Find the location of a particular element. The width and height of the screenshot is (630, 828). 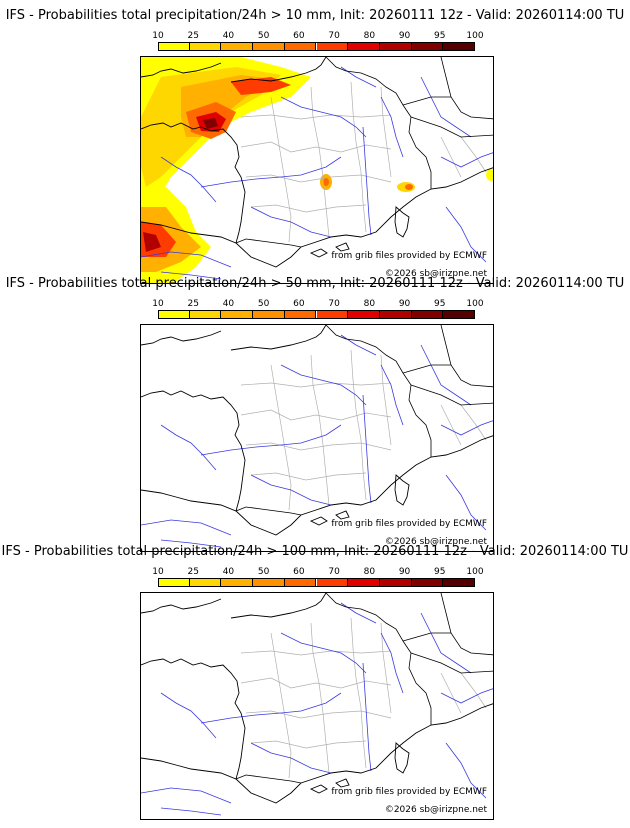

colorbar is located at coordinates (316, 46).